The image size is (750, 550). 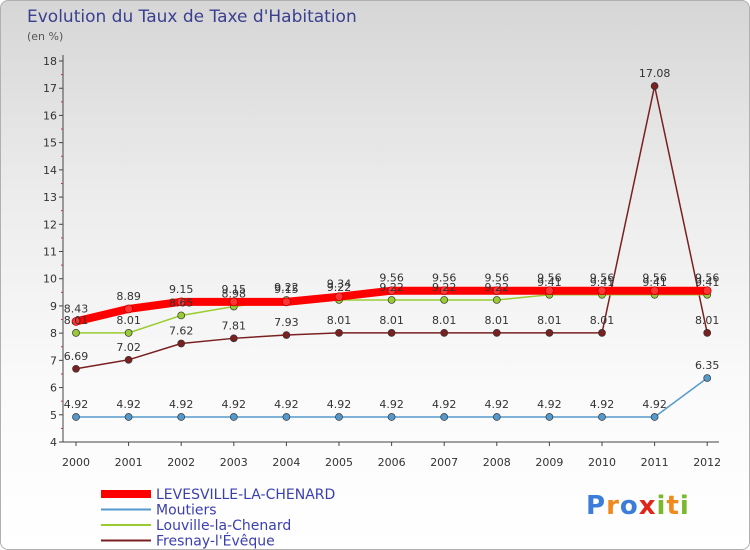 I want to click on legend-label: Louville-la-Chenard, so click(x=223, y=526).